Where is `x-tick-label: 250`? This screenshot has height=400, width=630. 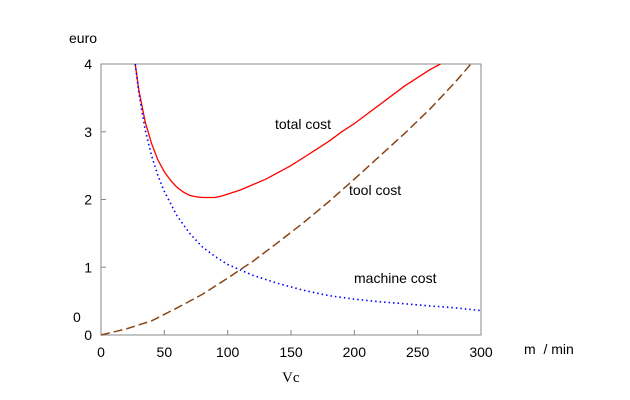
x-tick-label: 250 is located at coordinates (418, 352).